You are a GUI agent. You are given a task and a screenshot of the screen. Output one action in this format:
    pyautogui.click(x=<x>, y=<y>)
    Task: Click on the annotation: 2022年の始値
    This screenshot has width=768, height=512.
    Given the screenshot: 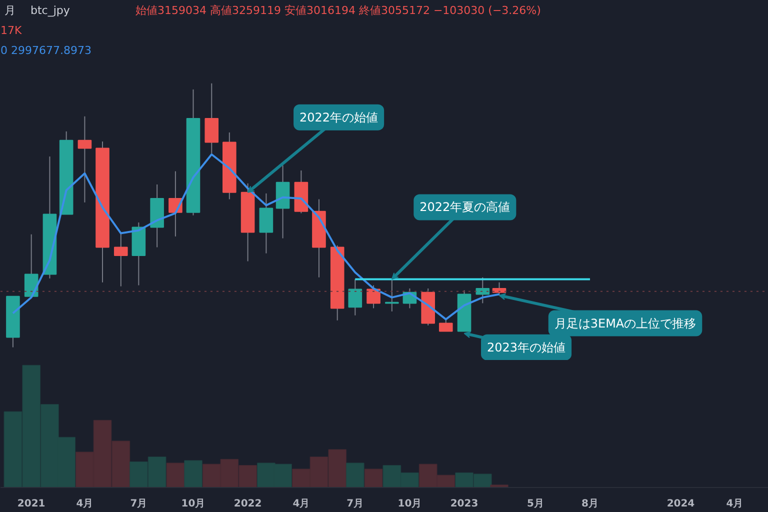 What is the action you would take?
    pyautogui.click(x=339, y=117)
    